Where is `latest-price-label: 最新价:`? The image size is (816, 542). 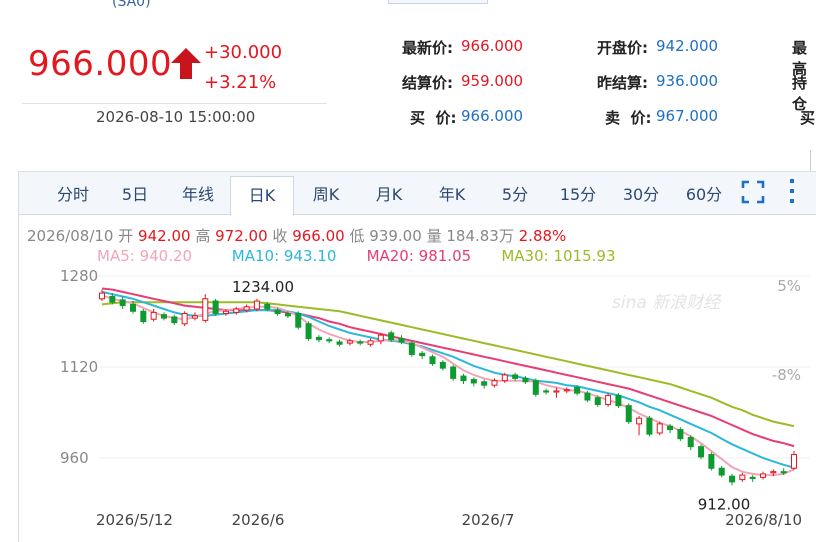
latest-price-label: 最新价: is located at coordinates (427, 48).